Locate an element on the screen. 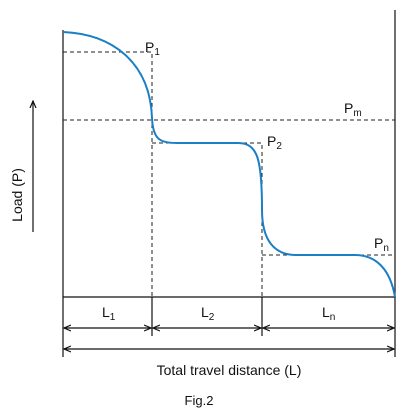 This screenshot has height=414, width=412. p2-guide is located at coordinates (207, 219).